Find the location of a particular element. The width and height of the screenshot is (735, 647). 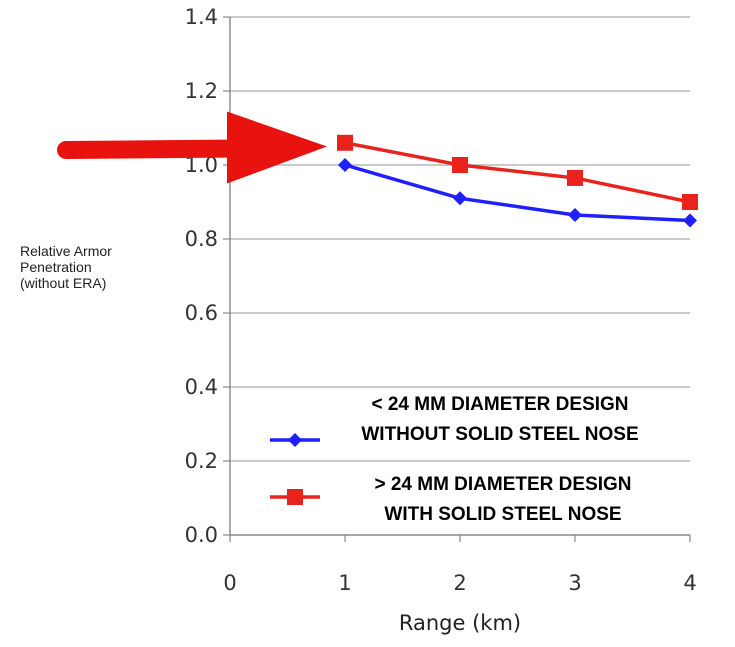

arrow-shaft is located at coordinates (151, 149).